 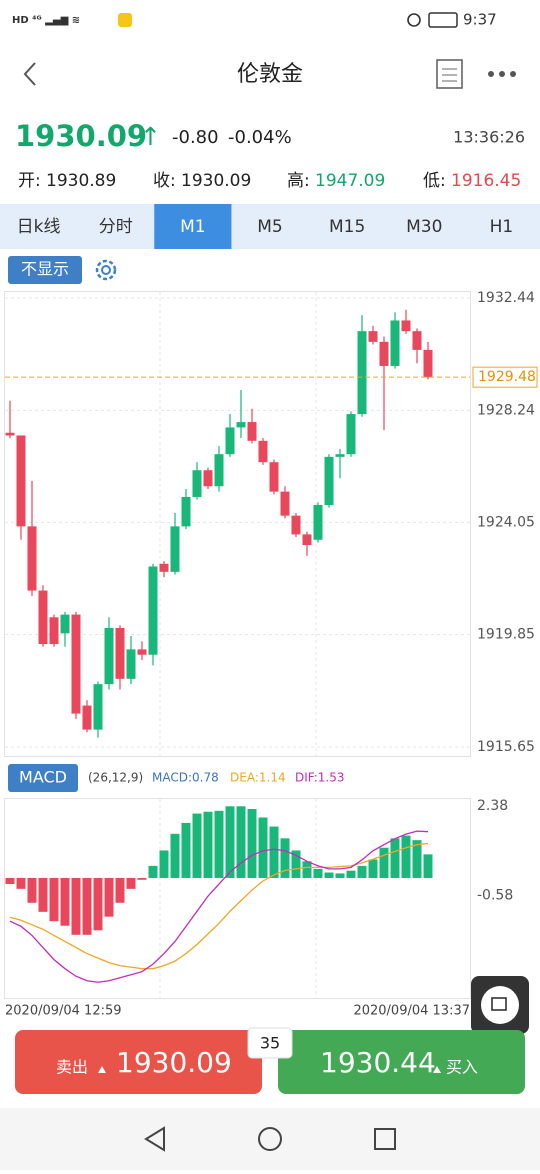 I want to click on back-button, so click(x=29, y=74).